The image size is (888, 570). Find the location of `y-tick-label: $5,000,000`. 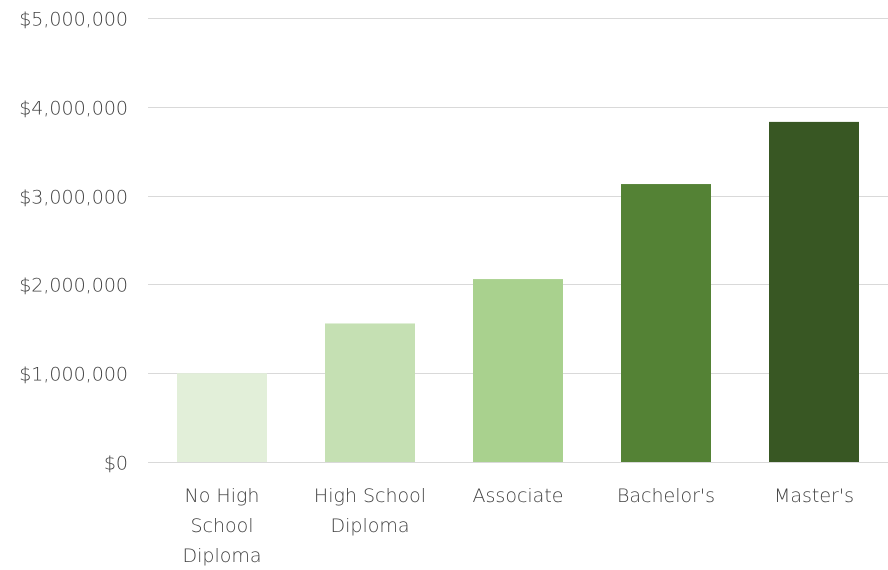

y-tick-label: $5,000,000 is located at coordinates (73, 20).